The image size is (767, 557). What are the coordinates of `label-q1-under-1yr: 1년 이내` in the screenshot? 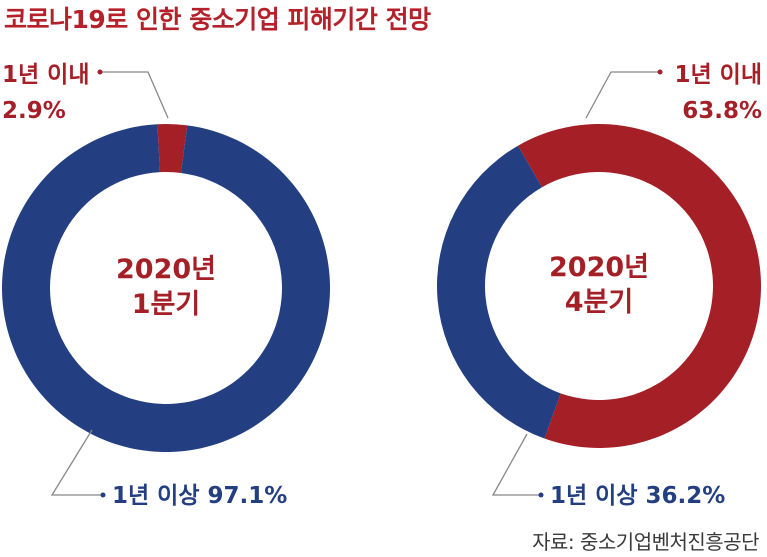 It's located at (46, 75).